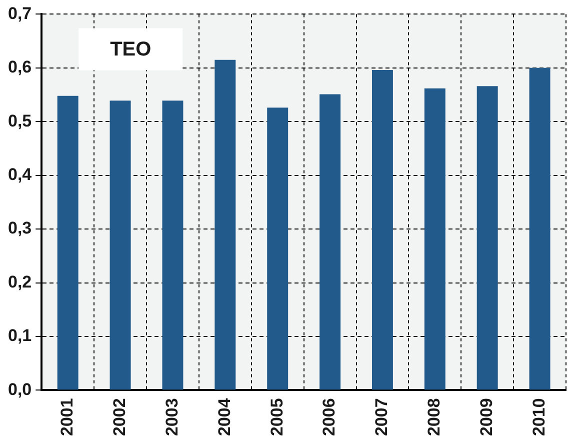 This screenshot has height=446, width=569. Describe the element at coordinates (20, 174) in the screenshot. I see `y-tick-label: 0,4` at that location.